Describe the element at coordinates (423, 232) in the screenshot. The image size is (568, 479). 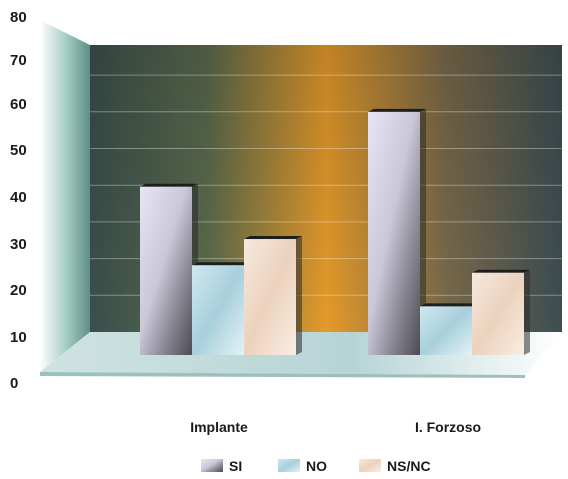
I see `bar-si-iforzoso-side` at that location.